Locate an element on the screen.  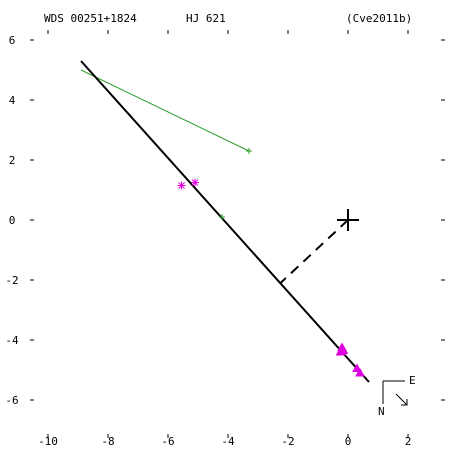
x-tick-label: -4 is located at coordinates (228, 441).